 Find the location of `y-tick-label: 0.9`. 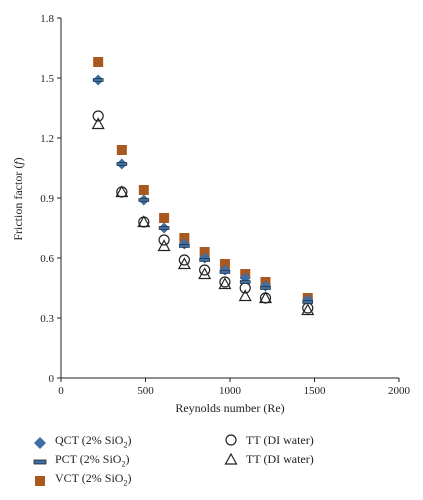

y-tick-label: 0.9 is located at coordinates (47, 199).